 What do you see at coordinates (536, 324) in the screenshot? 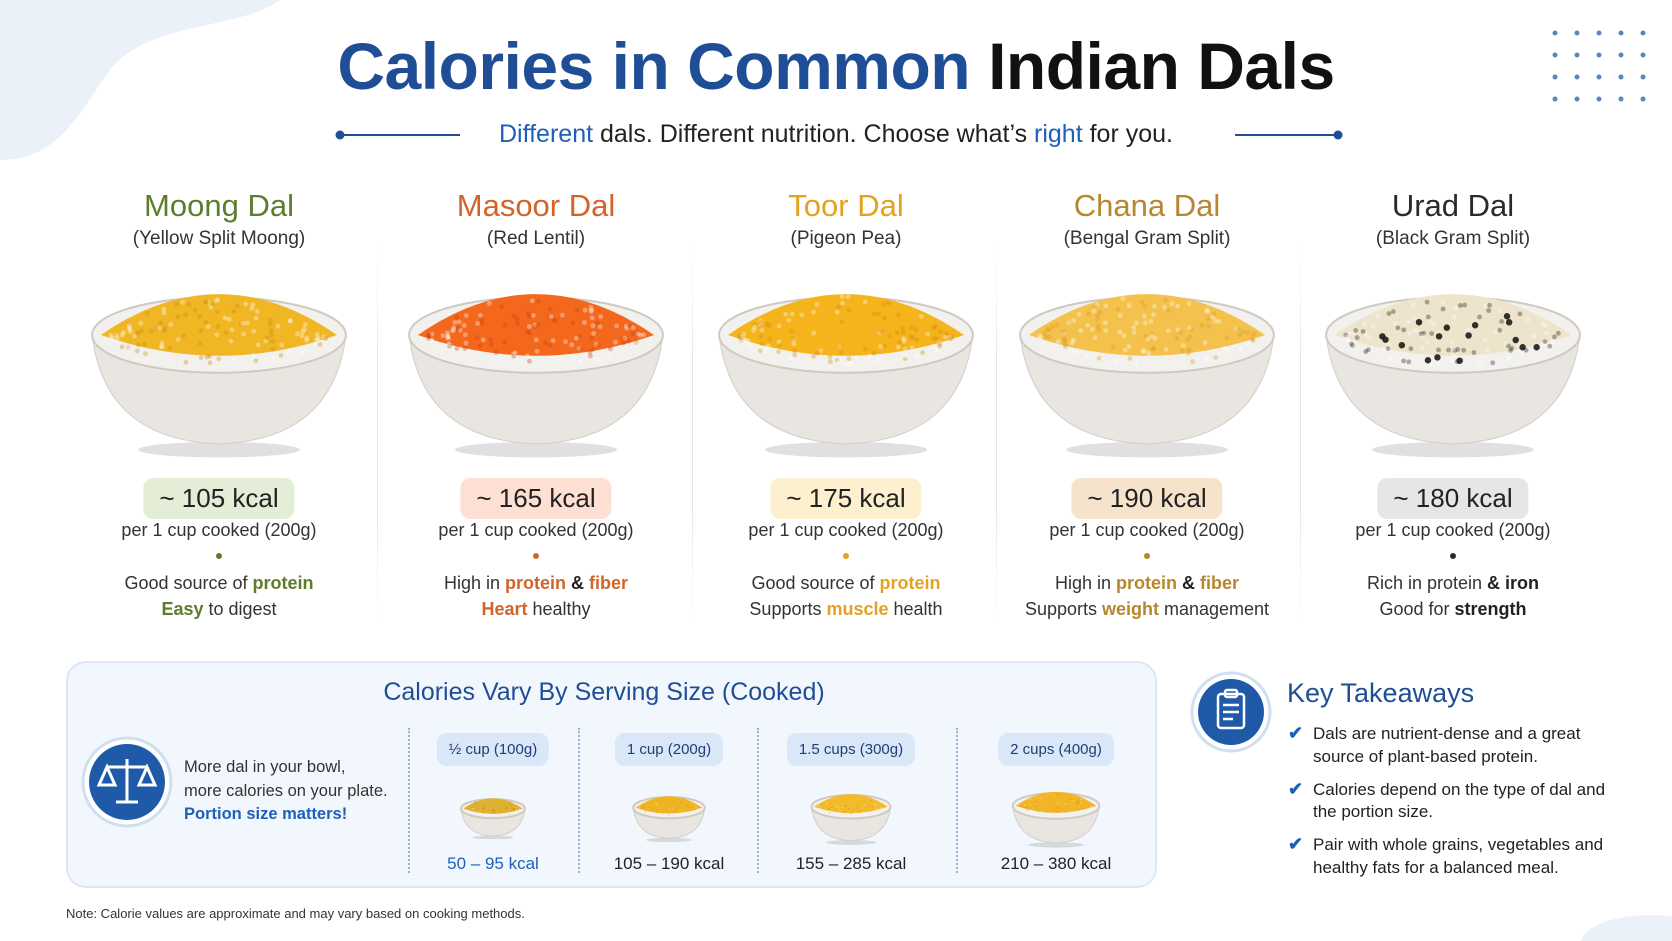
I see `grain-mound` at bounding box center [536, 324].